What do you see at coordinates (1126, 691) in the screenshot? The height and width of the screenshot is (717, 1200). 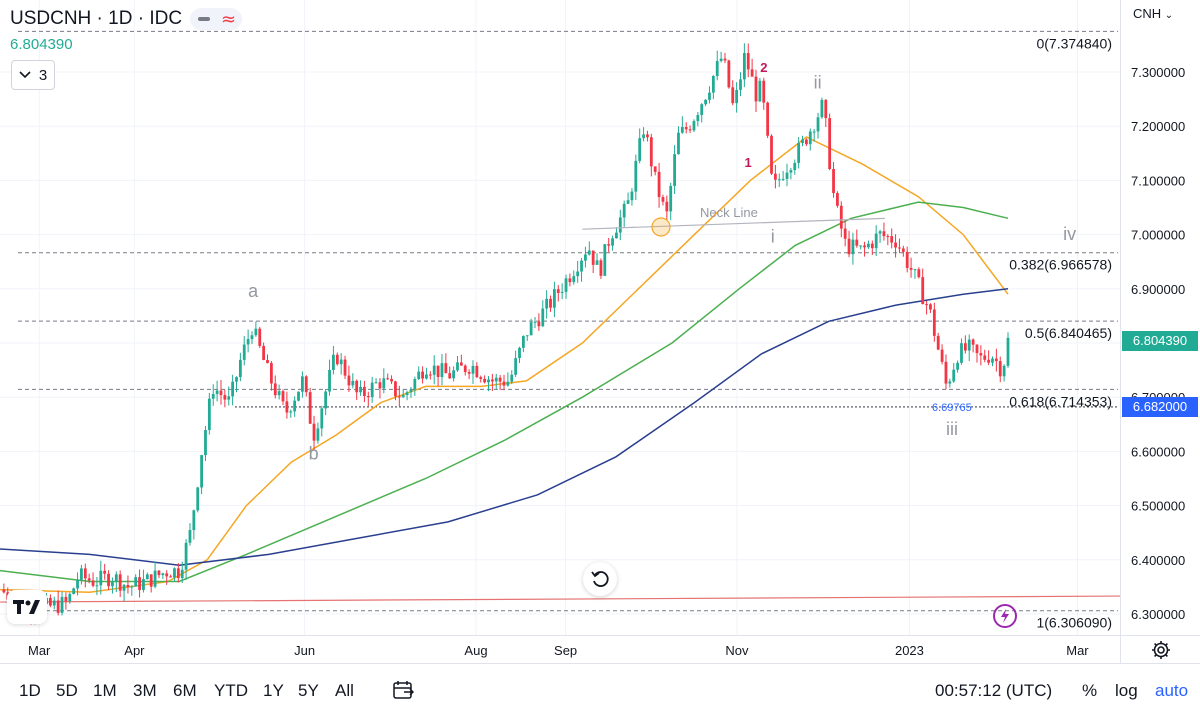 I see `log-toggle: log` at bounding box center [1126, 691].